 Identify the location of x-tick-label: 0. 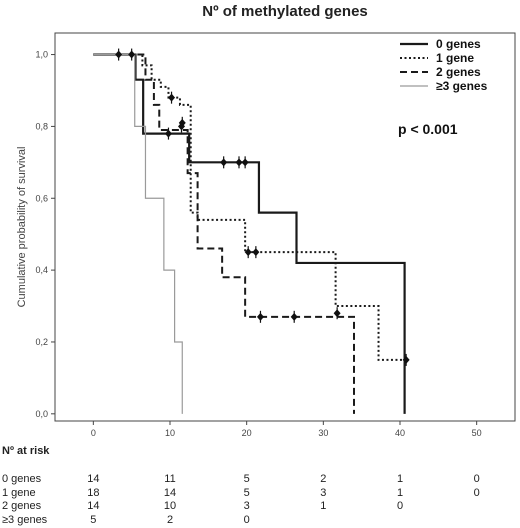
(93, 433).